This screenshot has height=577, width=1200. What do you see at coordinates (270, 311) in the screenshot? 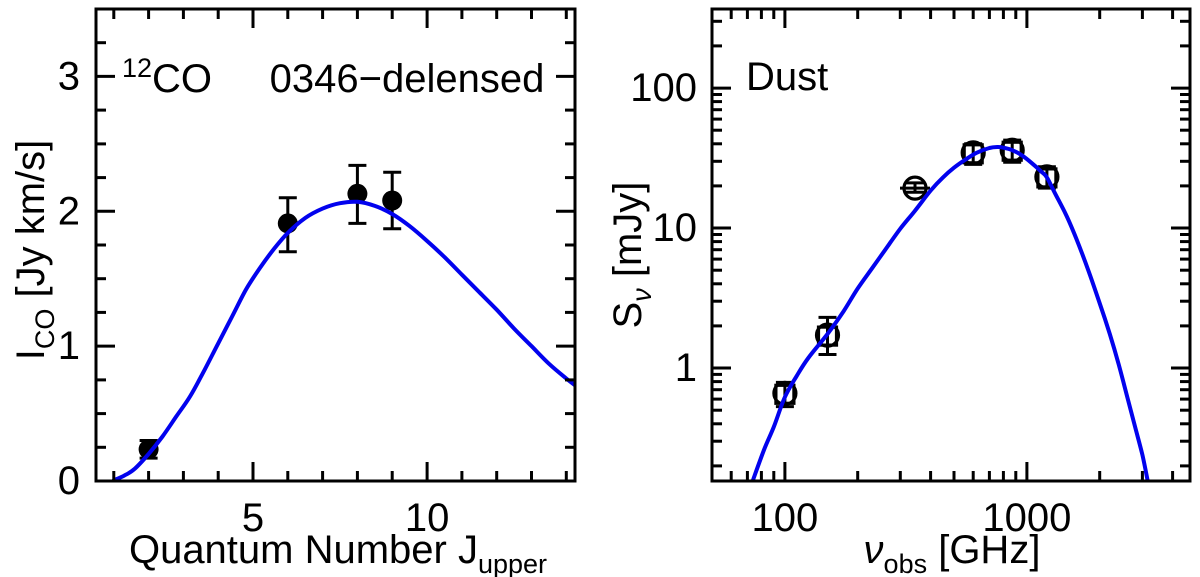
I see `co_sled-data-points` at bounding box center [270, 311].